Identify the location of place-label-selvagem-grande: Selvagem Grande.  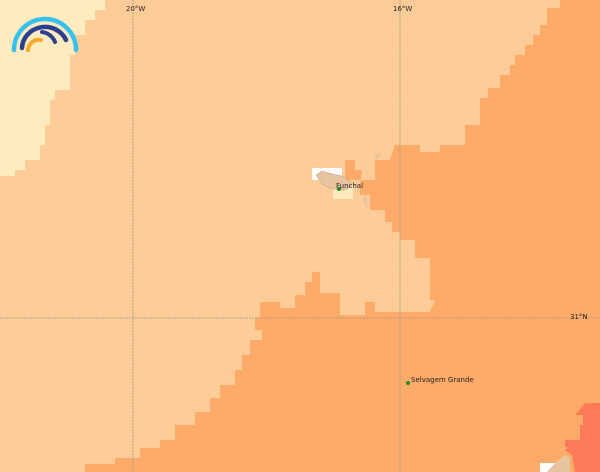
(442, 380).